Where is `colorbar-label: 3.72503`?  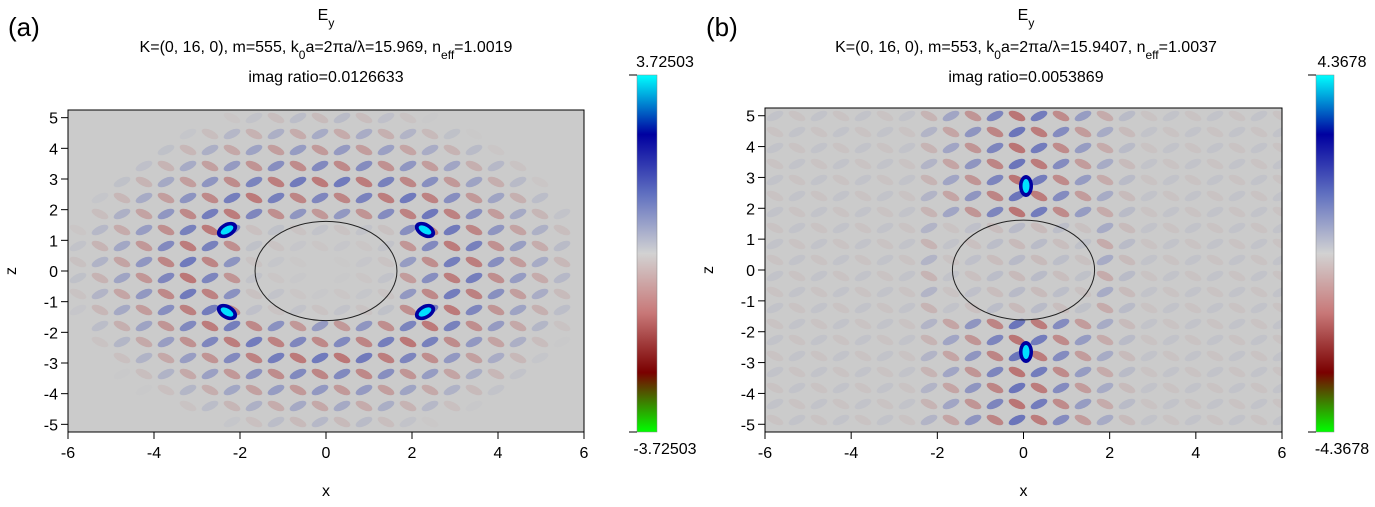 colorbar-label: 3.72503 is located at coordinates (665, 62).